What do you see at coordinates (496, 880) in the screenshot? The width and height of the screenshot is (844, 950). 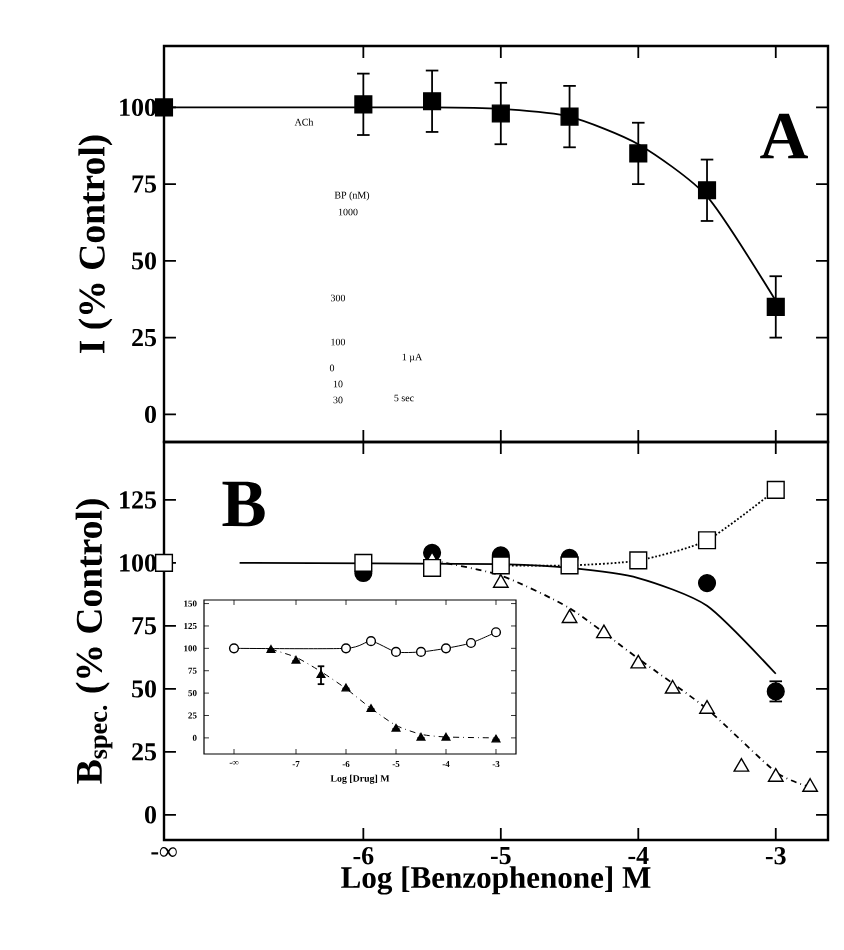 I see `x-axis-title: Log [Benzophenone] M` at bounding box center [496, 880].